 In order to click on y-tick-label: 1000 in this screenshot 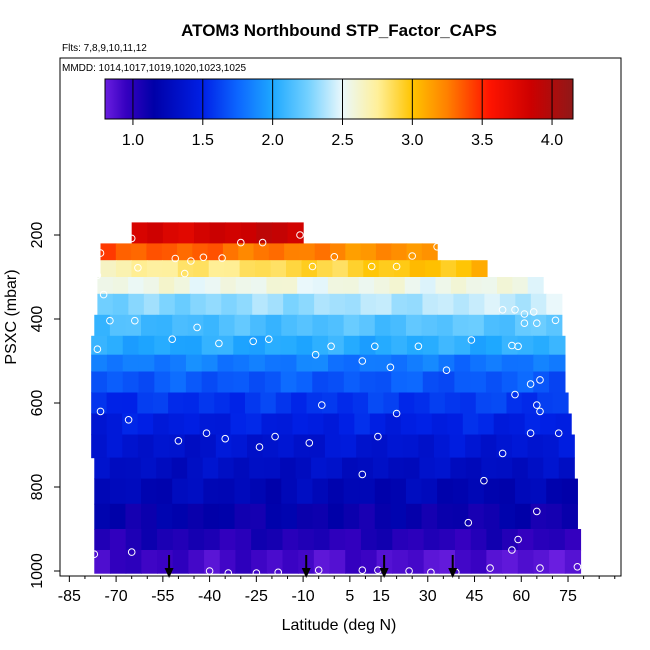, I will do `click(37, 571)`.